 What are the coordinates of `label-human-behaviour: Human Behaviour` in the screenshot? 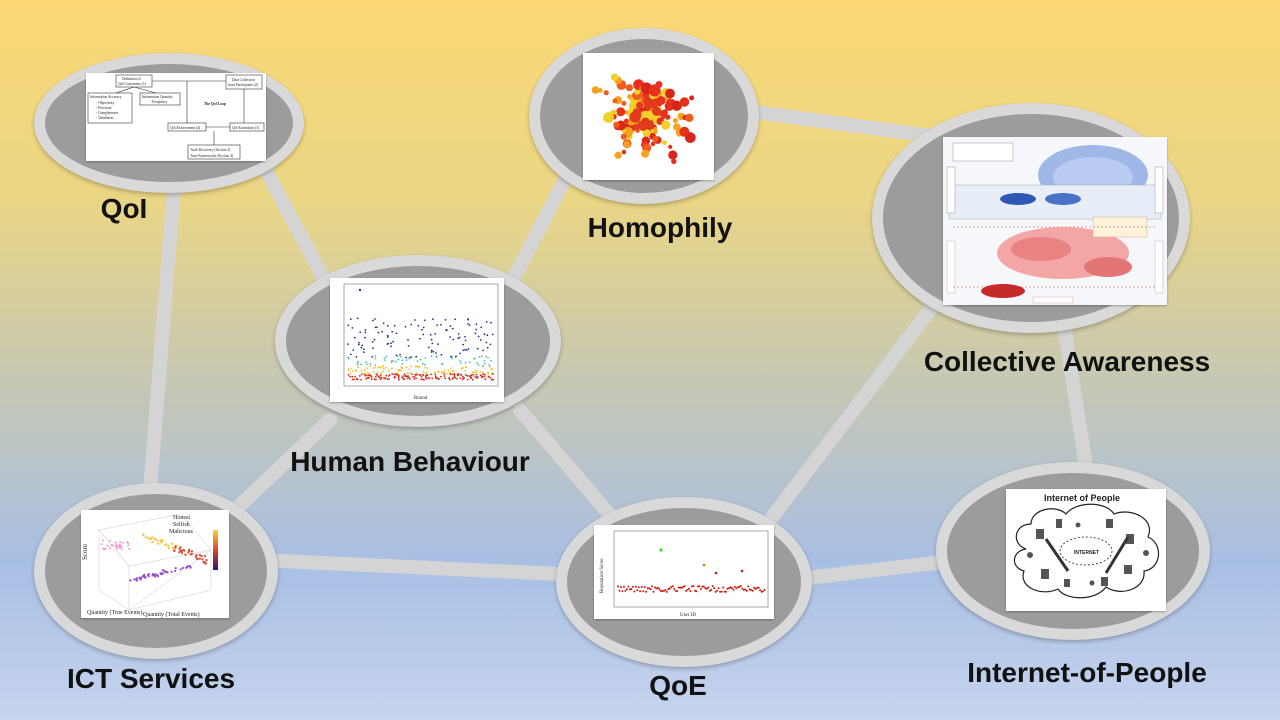 It's located at (410, 461).